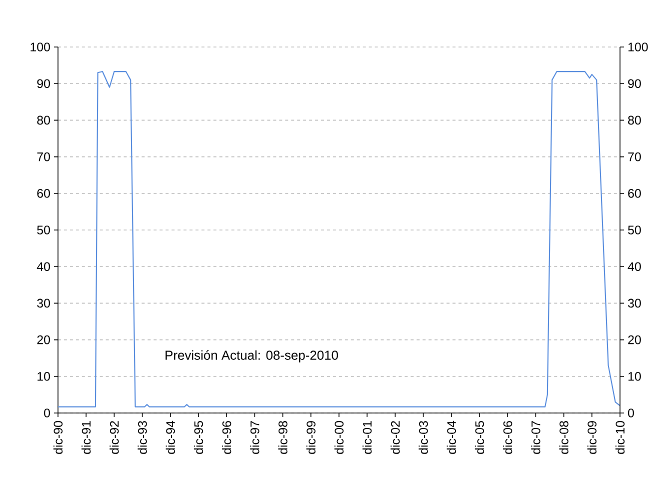  What do you see at coordinates (142, 437) in the screenshot?
I see `x-tick-label: dic-93` at bounding box center [142, 437].